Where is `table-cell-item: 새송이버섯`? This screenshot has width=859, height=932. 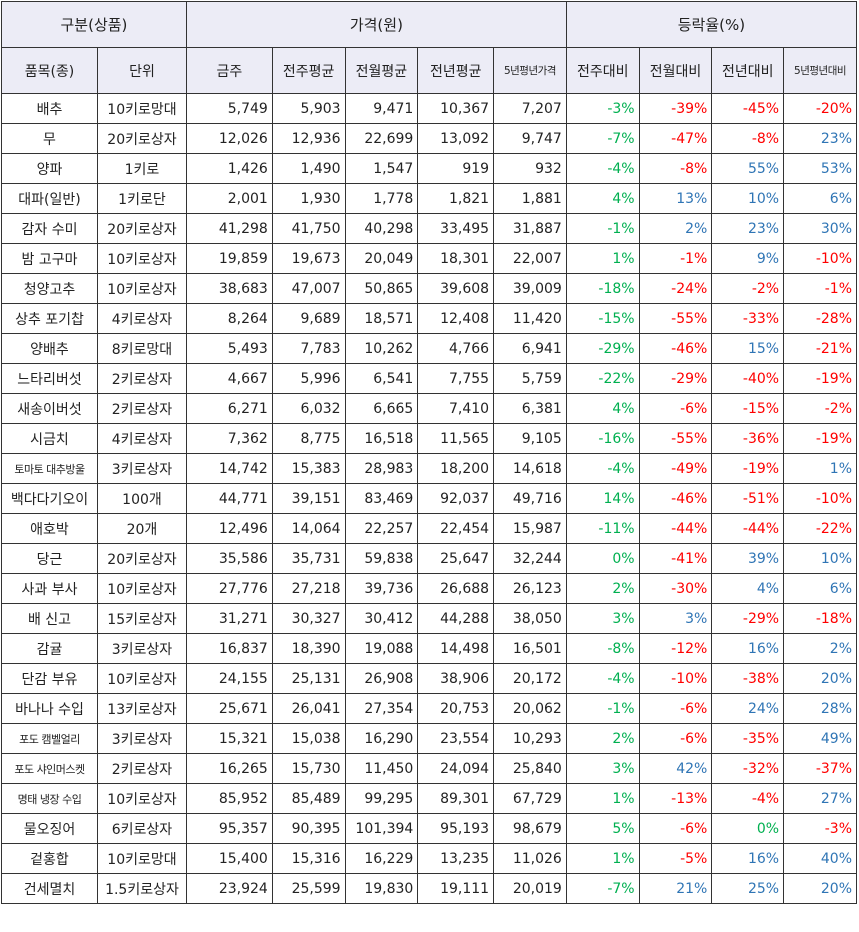 table-cell-item: 새송이버섯 is located at coordinates (49, 408).